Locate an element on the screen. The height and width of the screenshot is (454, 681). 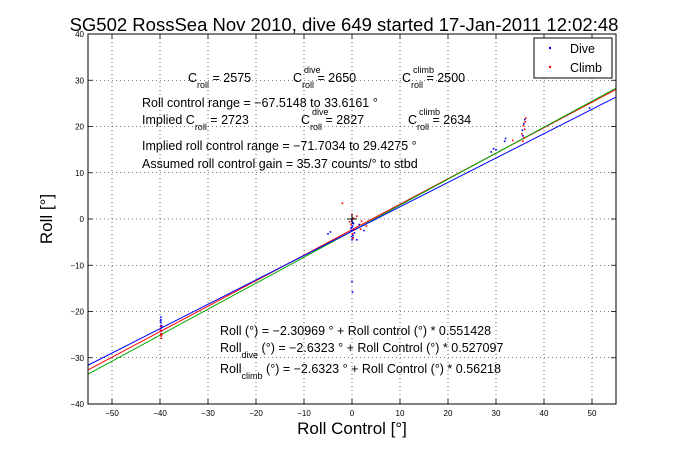
annotation-c-roll: Croll = 2575 is located at coordinates (219, 80).